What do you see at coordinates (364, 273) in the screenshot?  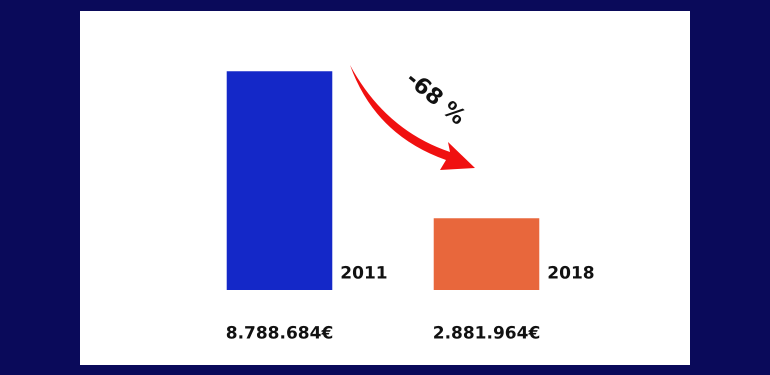 I see `x-tick-label: 2011` at bounding box center [364, 273].